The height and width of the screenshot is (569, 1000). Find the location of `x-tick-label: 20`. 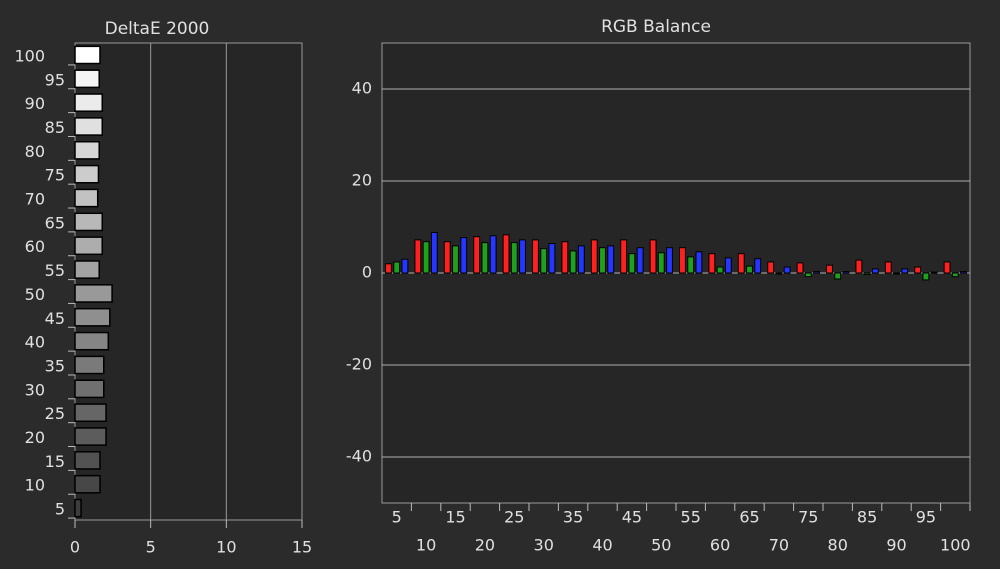

x-tick-label: 20 is located at coordinates (485, 545).